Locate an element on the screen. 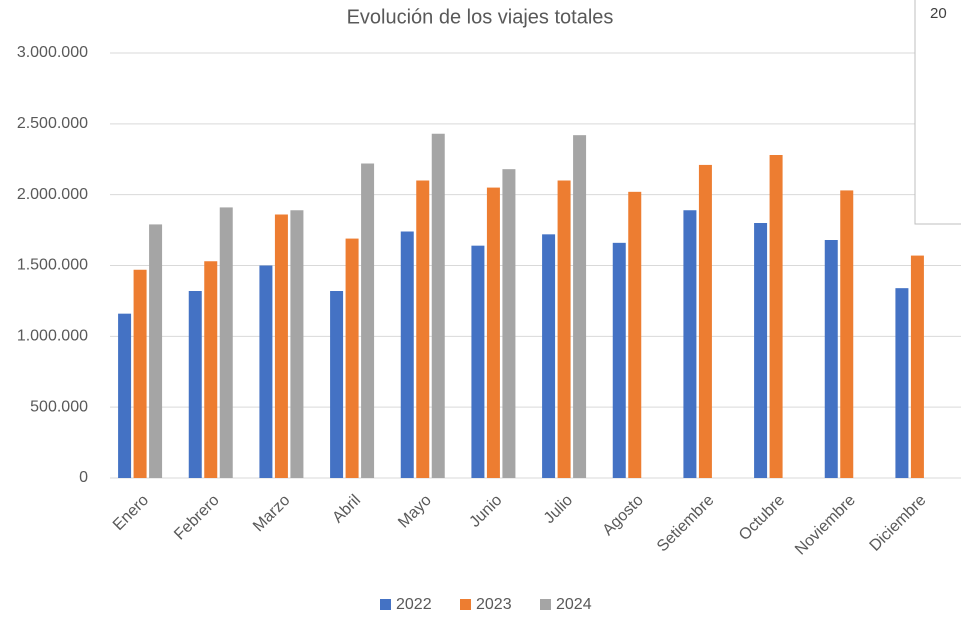 This screenshot has height=627, width=961. x-tick-label: Mayo is located at coordinates (415, 512).